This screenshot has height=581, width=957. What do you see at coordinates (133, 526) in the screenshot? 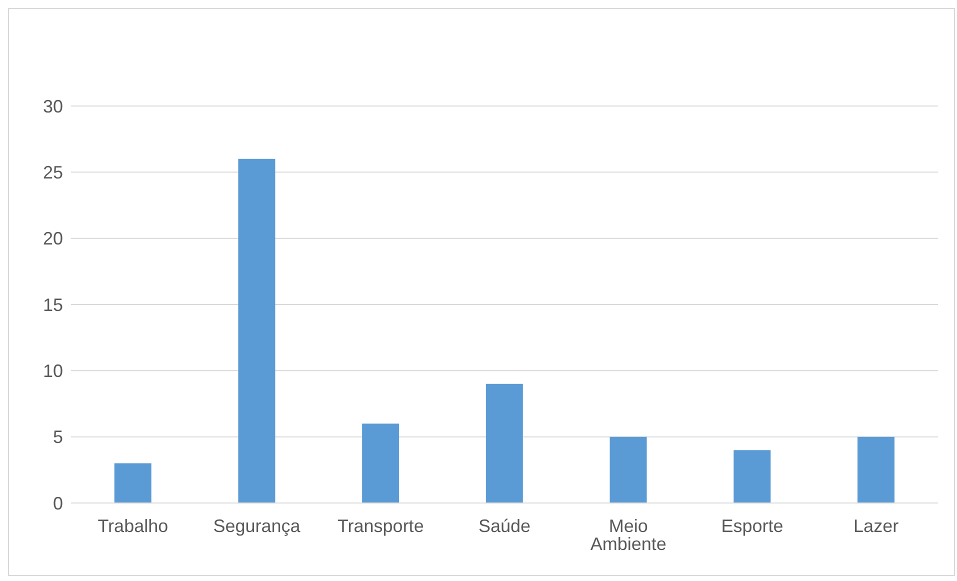
I see `x-tick-label: Trabalho` at bounding box center [133, 526].